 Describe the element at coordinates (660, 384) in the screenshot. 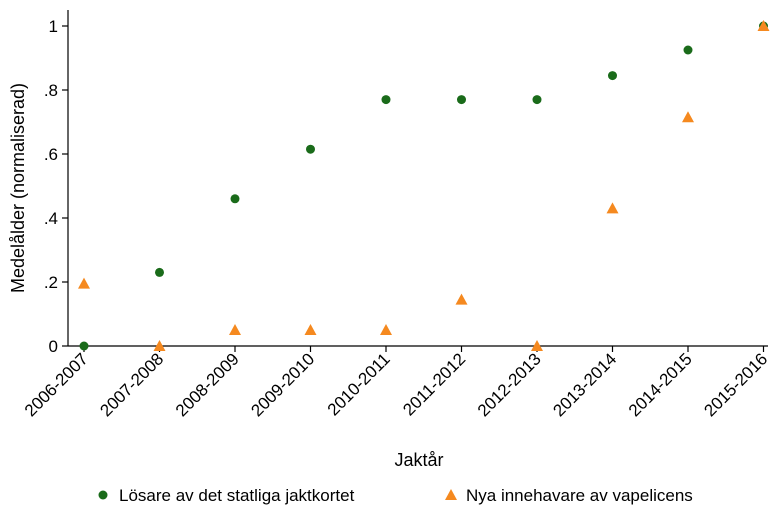

I see `x-tick-label: 2014-2015` at that location.